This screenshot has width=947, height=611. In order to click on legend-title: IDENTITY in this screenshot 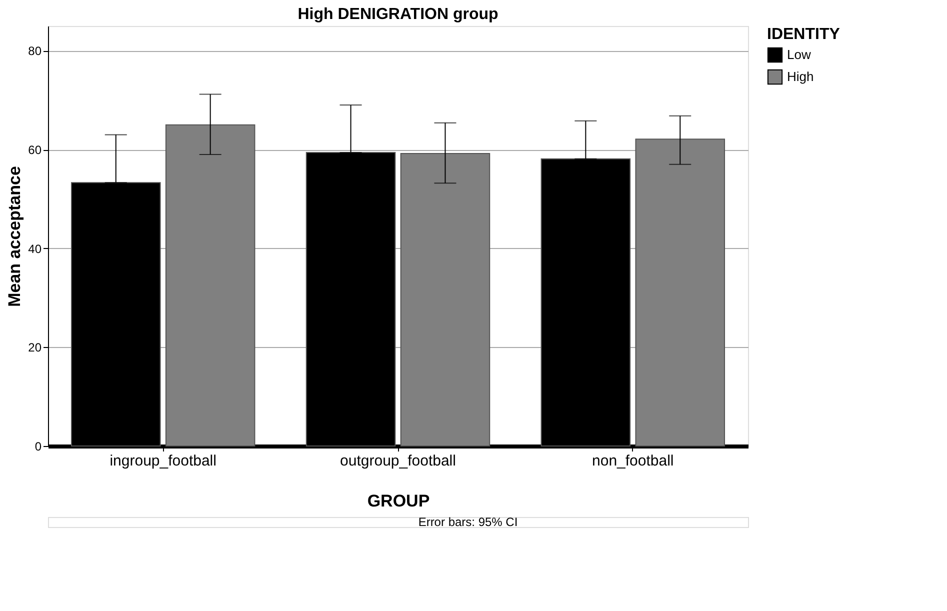, I will do `click(803, 34)`.